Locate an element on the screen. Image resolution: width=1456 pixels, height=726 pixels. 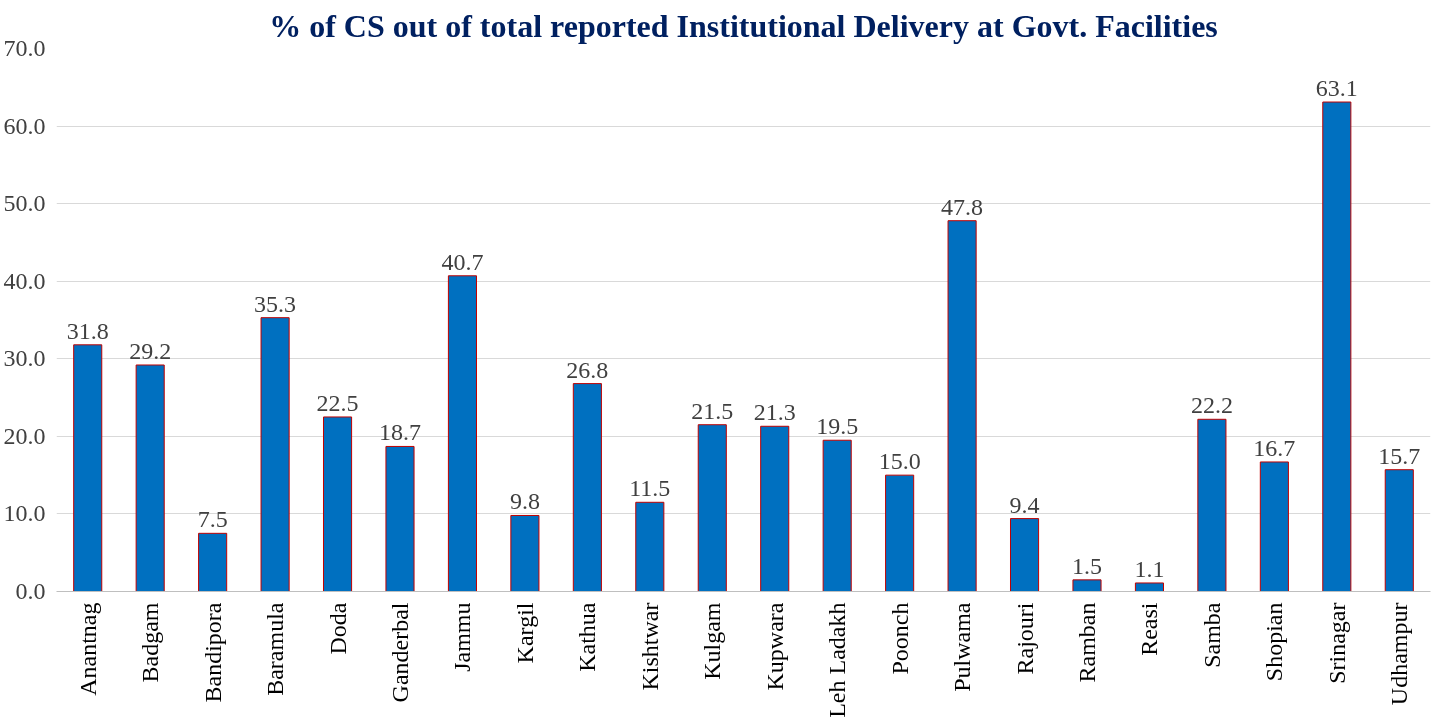
data-label: 15.7 is located at coordinates (1399, 455).